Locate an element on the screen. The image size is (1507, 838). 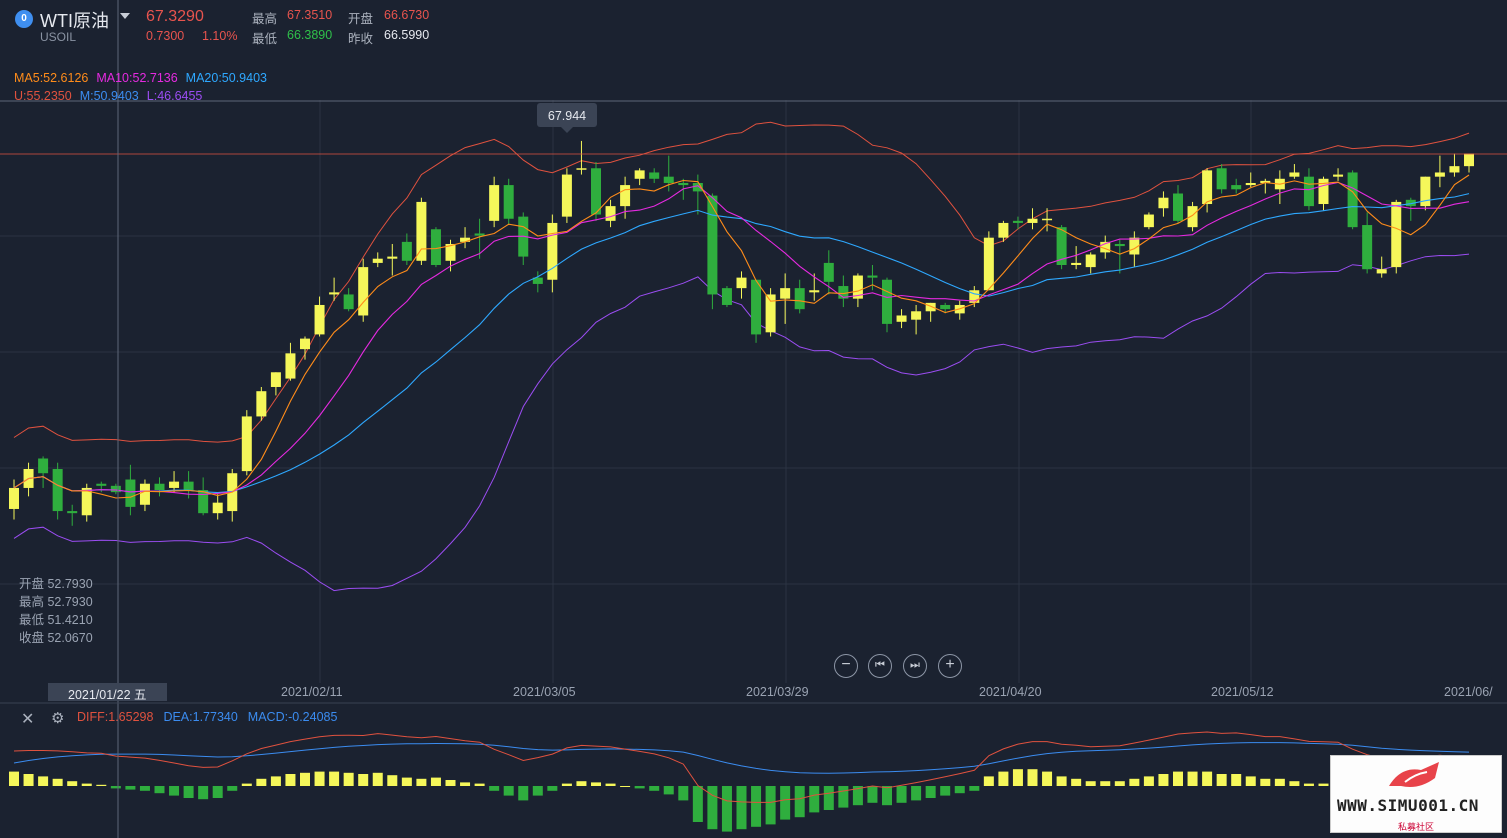
symbol-code: USOIL is located at coordinates (58, 37).